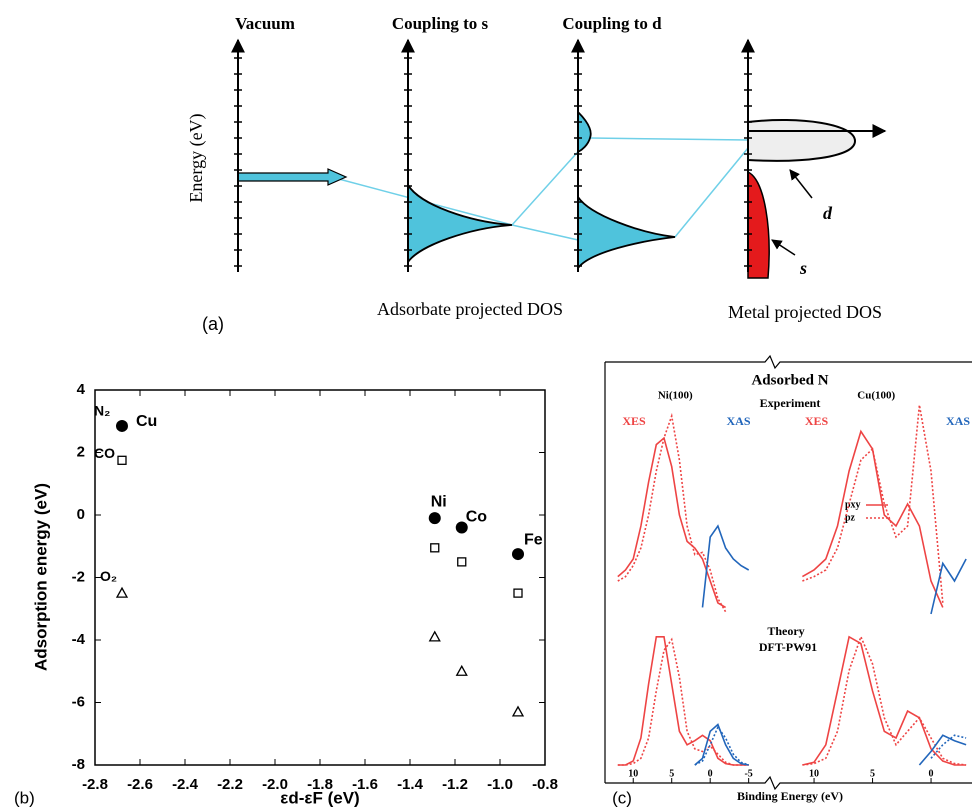  What do you see at coordinates (805, 312) in the screenshot?
I see `caption: Metal projected DOS` at bounding box center [805, 312].